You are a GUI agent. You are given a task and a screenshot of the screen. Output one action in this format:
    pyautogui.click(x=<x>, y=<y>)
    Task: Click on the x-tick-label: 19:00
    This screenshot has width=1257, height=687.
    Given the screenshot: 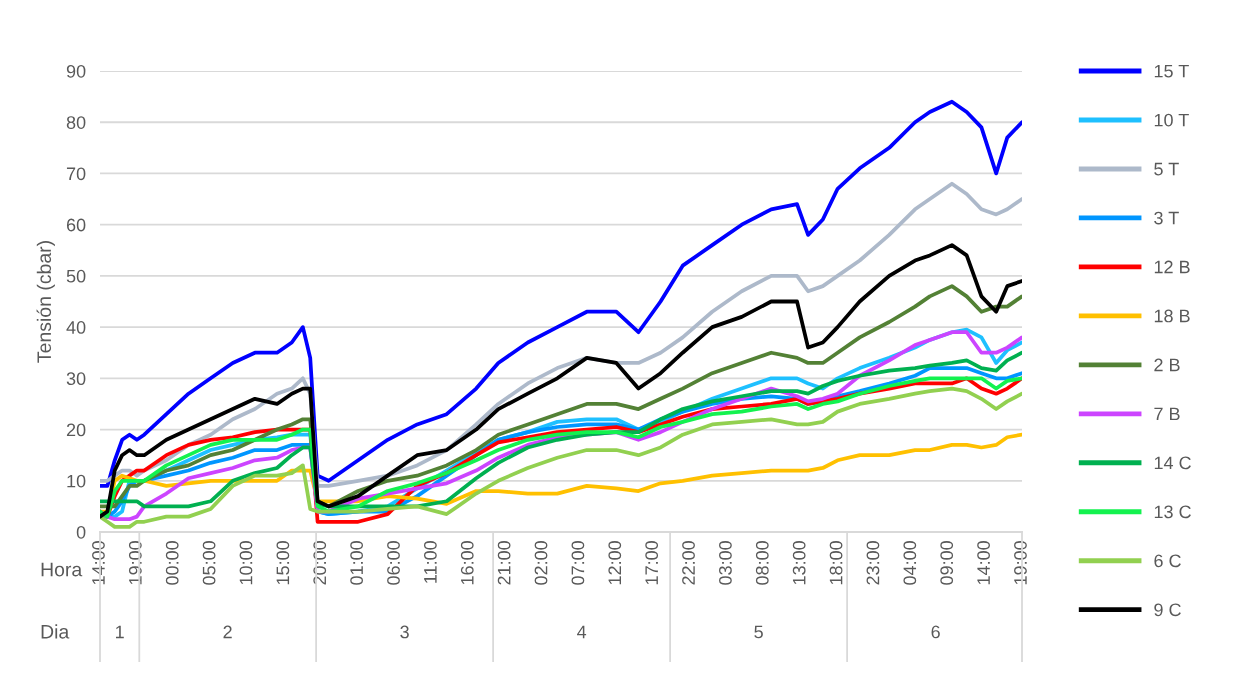 What is the action you would take?
    pyautogui.click(x=1020, y=563)
    